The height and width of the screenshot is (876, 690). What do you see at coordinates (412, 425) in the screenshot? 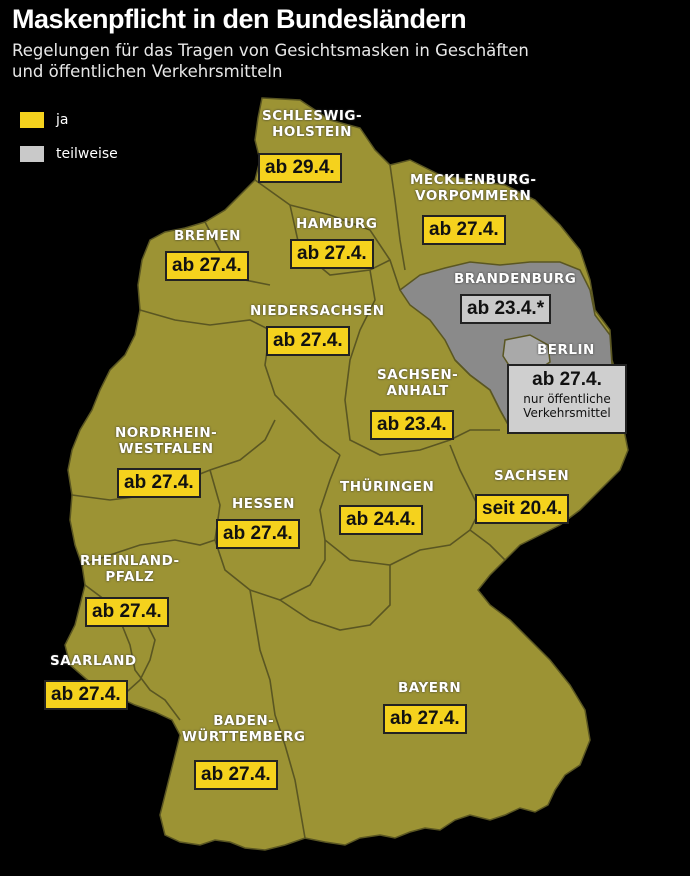
I see `date-sachsen-anhalt: ab 23.4.` at bounding box center [412, 425].